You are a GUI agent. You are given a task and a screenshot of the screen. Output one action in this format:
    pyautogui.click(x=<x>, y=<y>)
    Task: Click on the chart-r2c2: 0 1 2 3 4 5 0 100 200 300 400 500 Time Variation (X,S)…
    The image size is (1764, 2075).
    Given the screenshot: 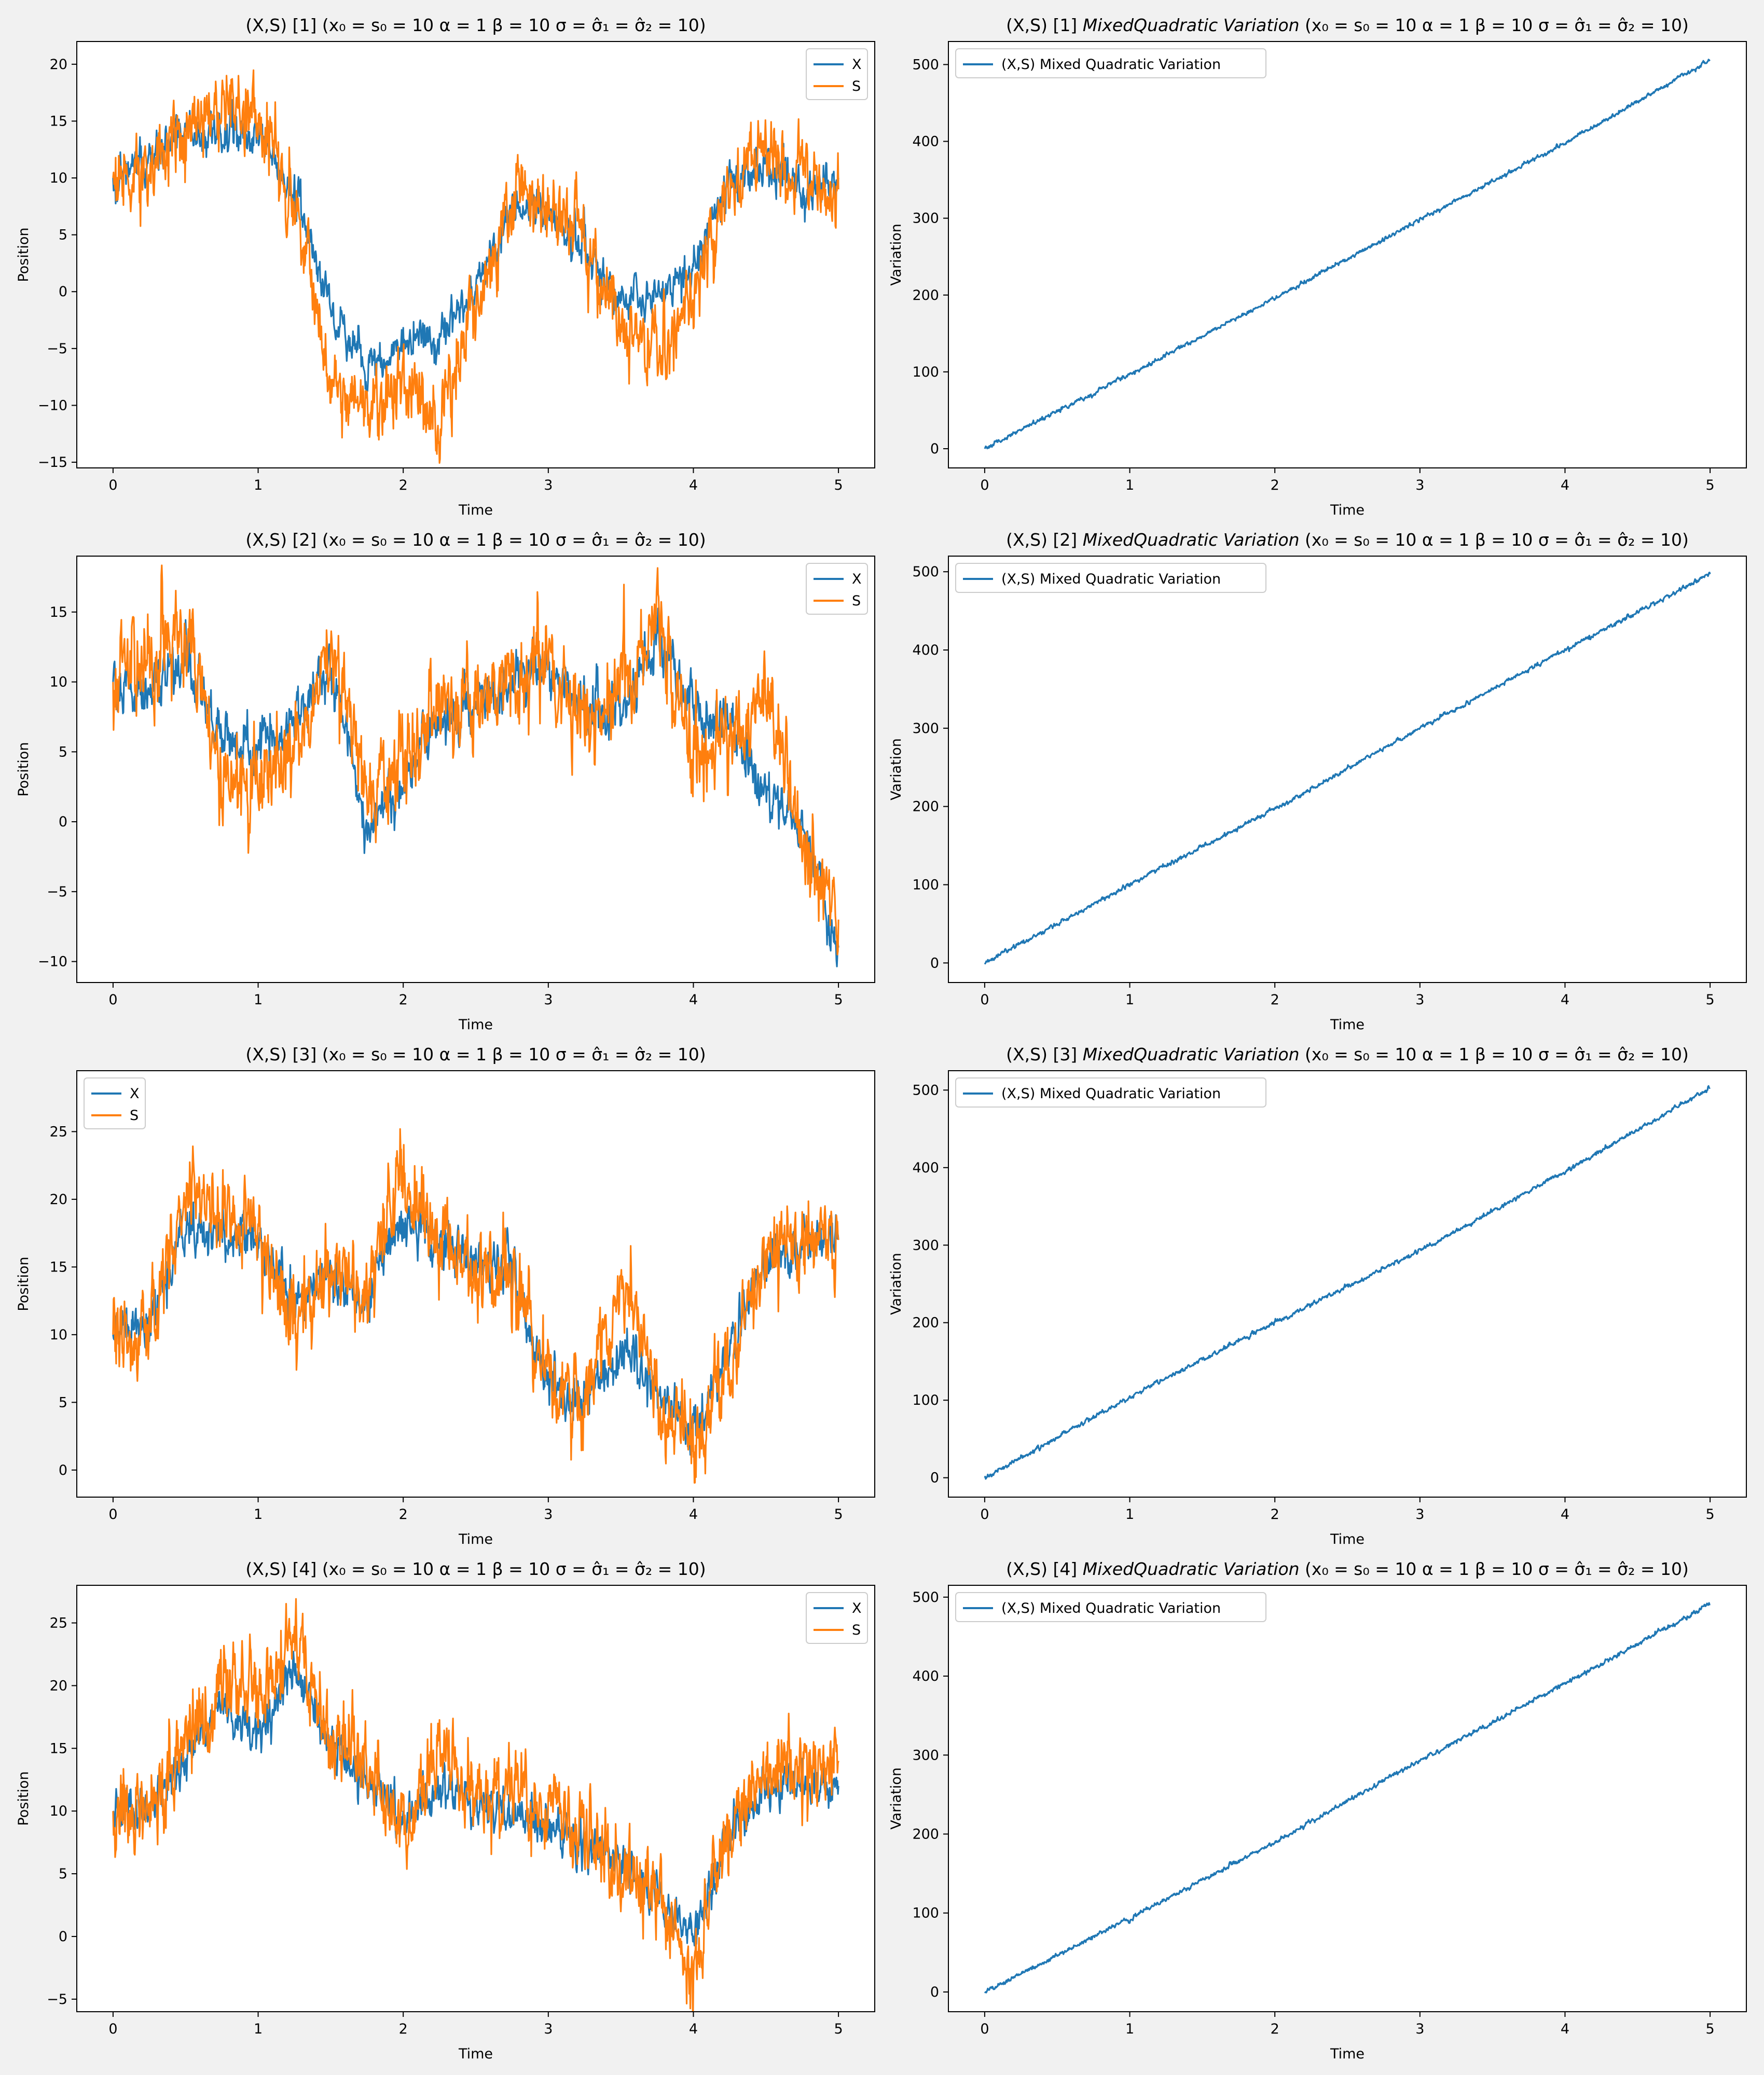 What is the action you would take?
    pyautogui.click(x=1317, y=782)
    